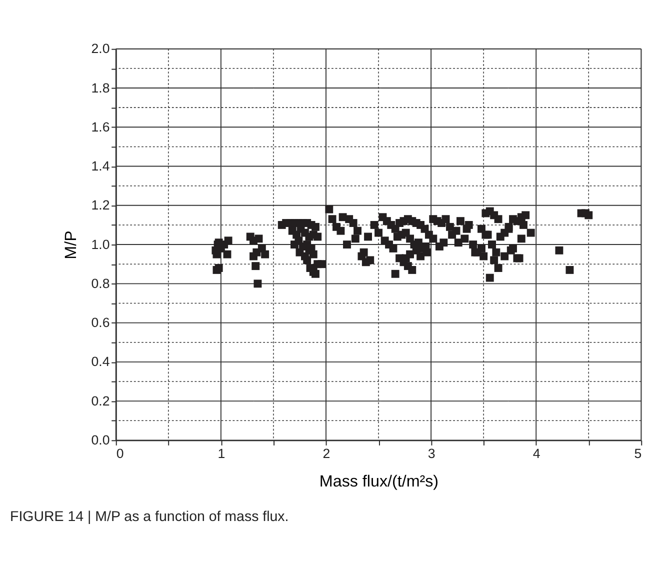 The image size is (663, 575). What do you see at coordinates (100, 88) in the screenshot?
I see `y-tick-label: 1.8` at bounding box center [100, 88].